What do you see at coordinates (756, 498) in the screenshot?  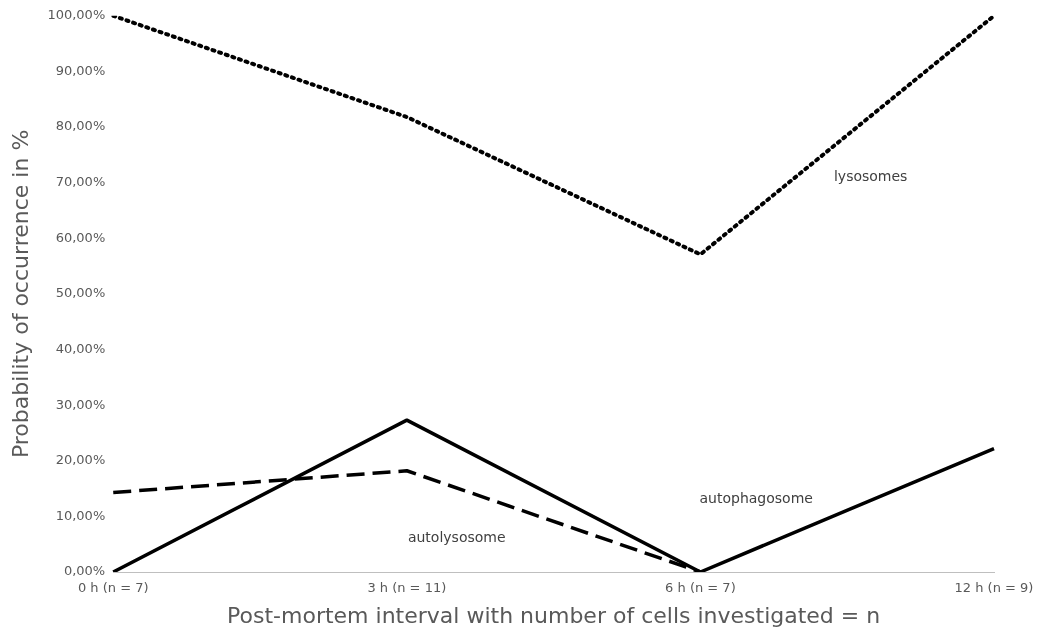 I see `series-label: autophagosome` at bounding box center [756, 498].